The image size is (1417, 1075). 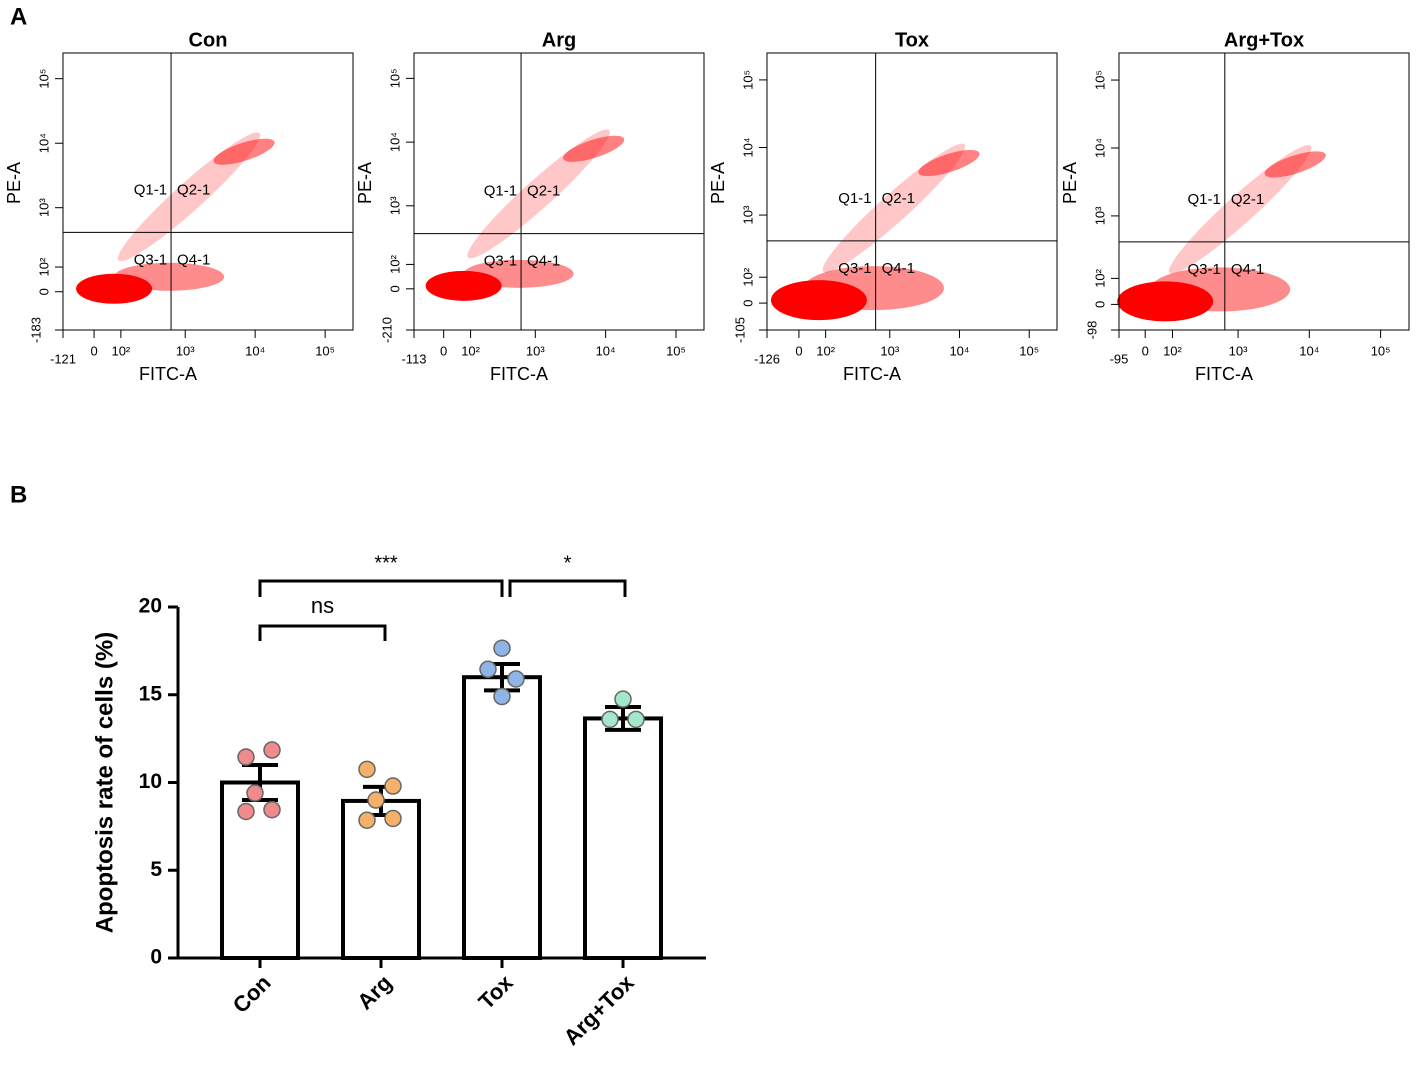 What do you see at coordinates (151, 693) in the screenshot?
I see `y-tick-label: 15` at bounding box center [151, 693].